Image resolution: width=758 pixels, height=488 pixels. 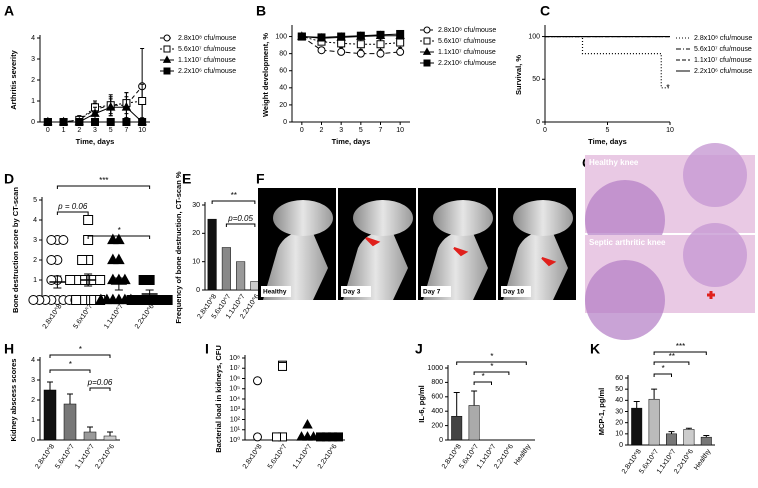 I want to click on x-tick-label: 3, so click(x=95, y=130).